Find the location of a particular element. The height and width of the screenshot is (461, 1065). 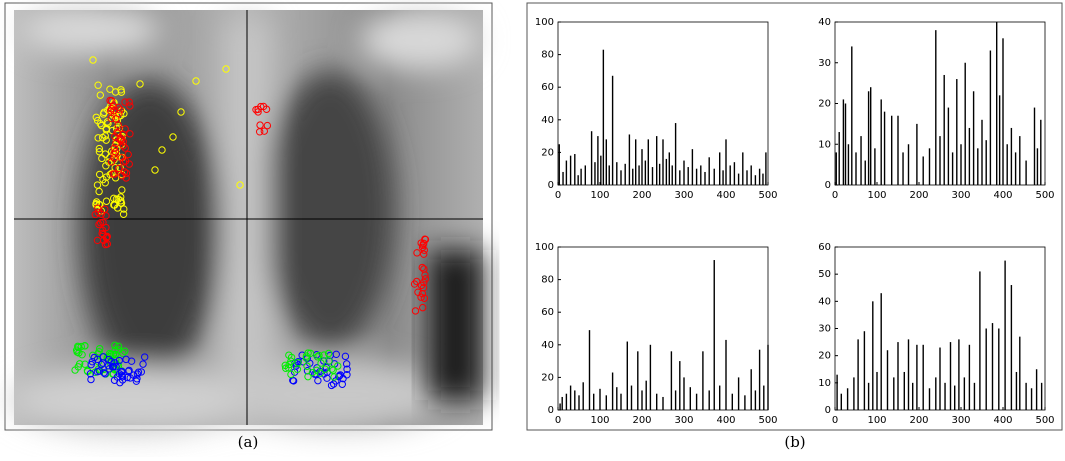

x-tick-label: 0 is located at coordinates (835, 420).